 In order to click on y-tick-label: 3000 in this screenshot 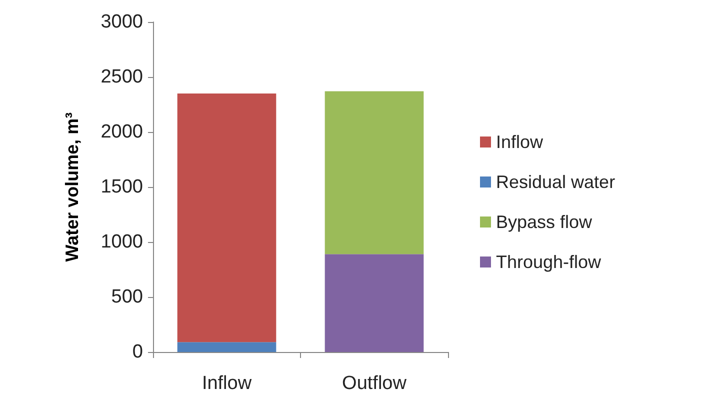, I will do `click(121, 22)`.